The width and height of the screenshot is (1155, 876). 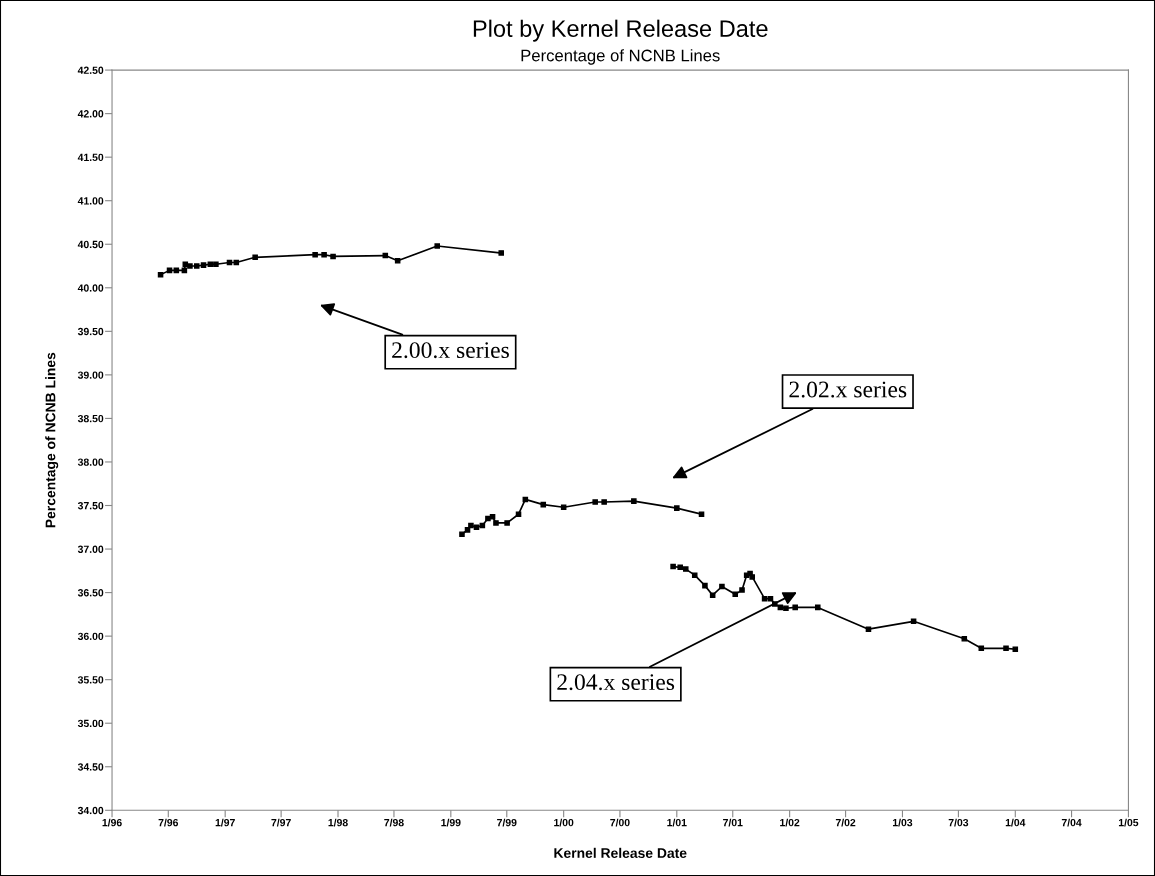 What do you see at coordinates (90, 244) in the screenshot?
I see `y-tick-label: 40.50` at bounding box center [90, 244].